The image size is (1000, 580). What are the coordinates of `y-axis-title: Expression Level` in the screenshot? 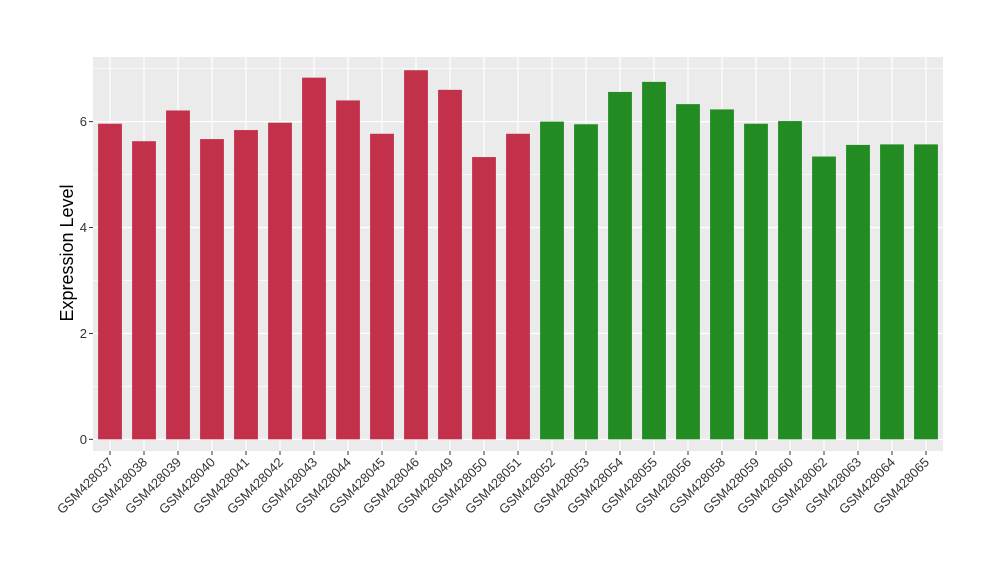 It's located at (67, 252).